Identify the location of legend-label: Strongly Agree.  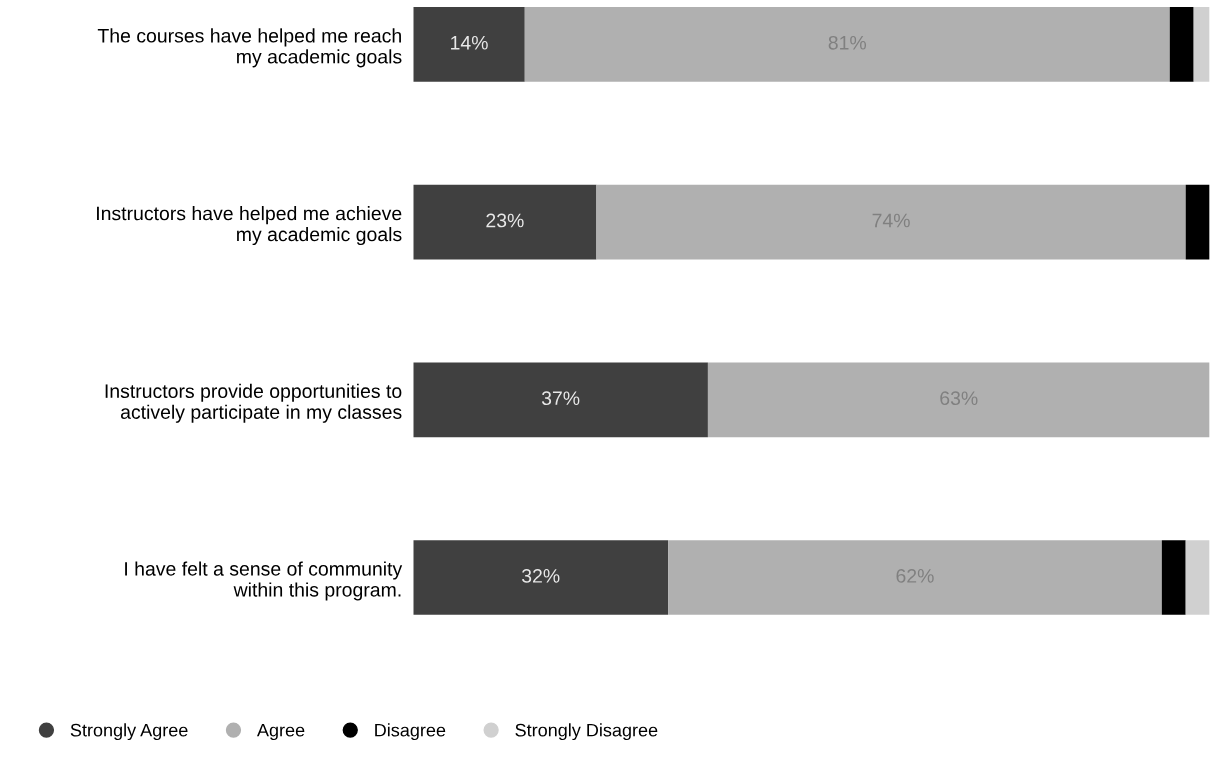
(129, 732).